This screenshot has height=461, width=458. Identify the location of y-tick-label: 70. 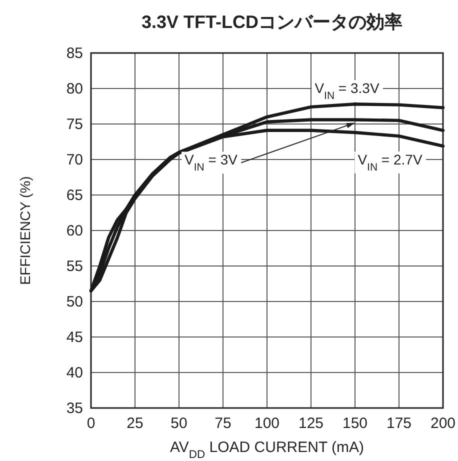
(74, 160).